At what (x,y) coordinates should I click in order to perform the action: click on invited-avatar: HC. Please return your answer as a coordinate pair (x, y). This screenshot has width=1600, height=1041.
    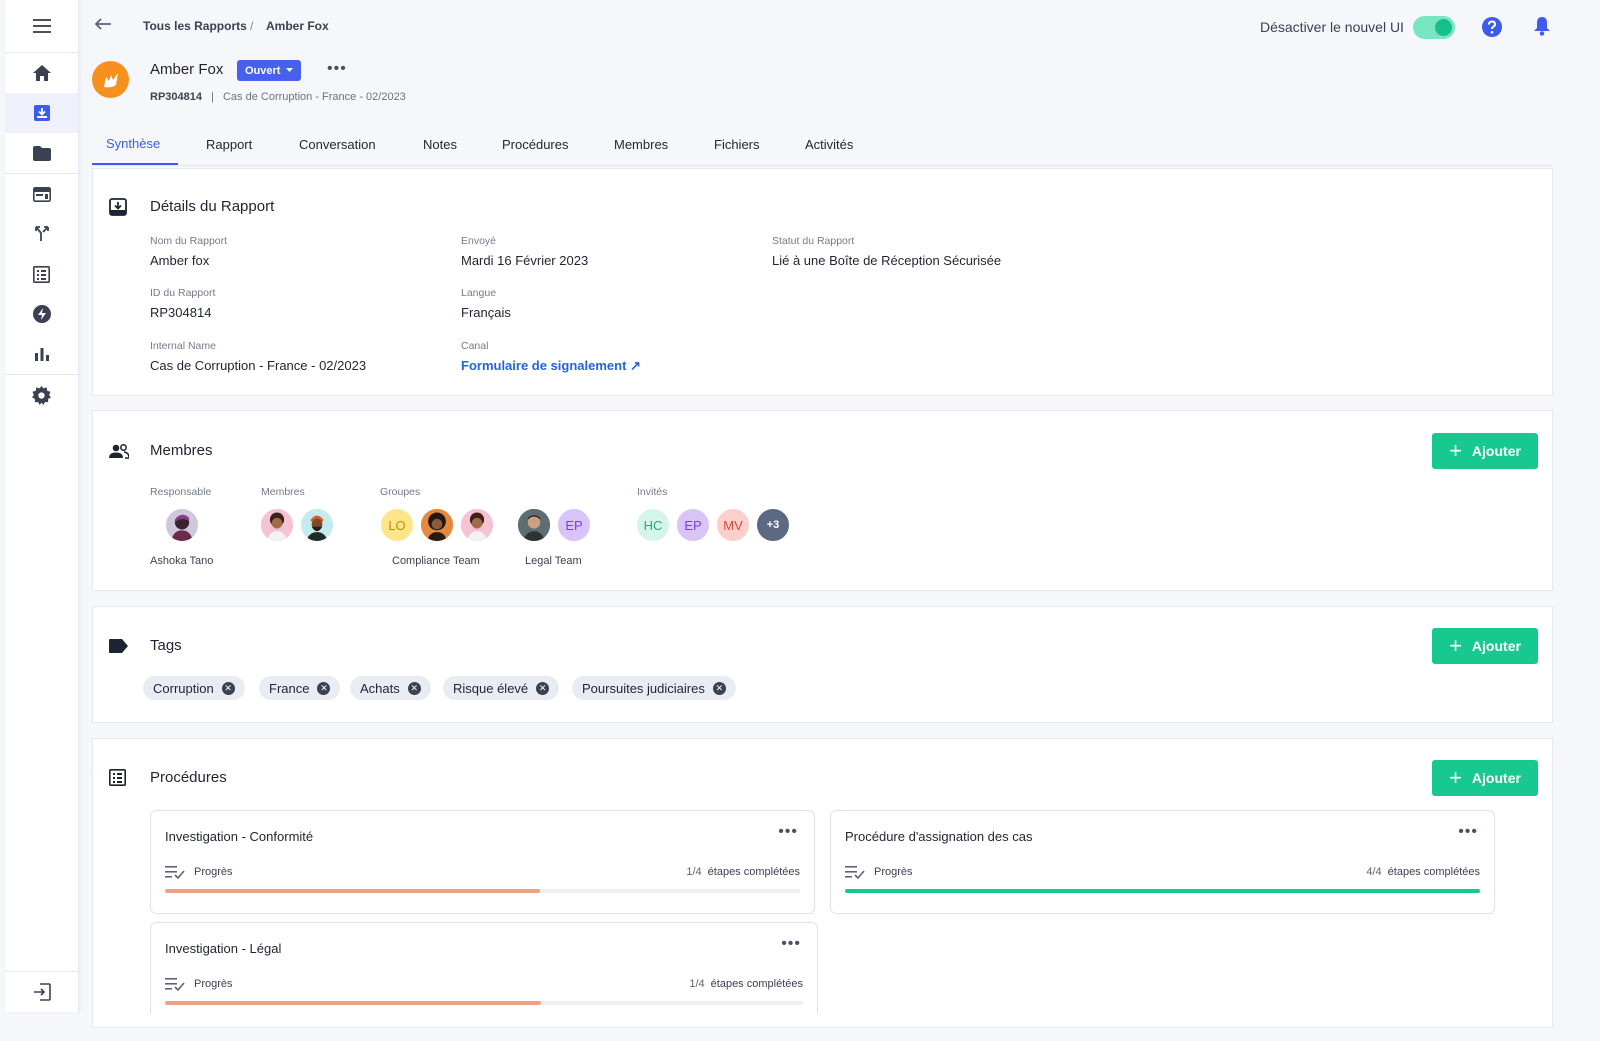
    Looking at the image, I should click on (653, 525).